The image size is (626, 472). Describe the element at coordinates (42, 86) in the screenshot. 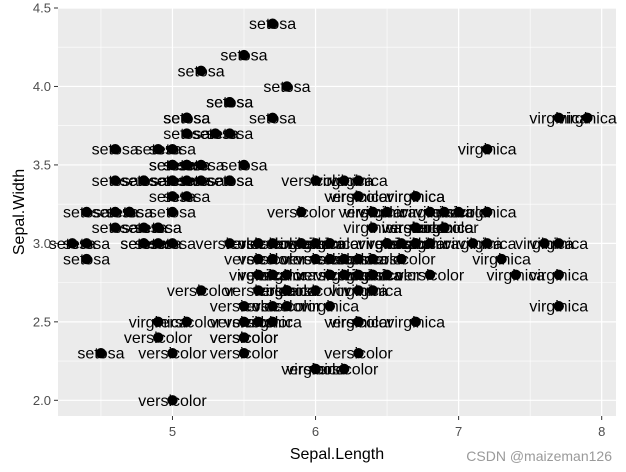

I see `y-tick-label: 4.0` at that location.